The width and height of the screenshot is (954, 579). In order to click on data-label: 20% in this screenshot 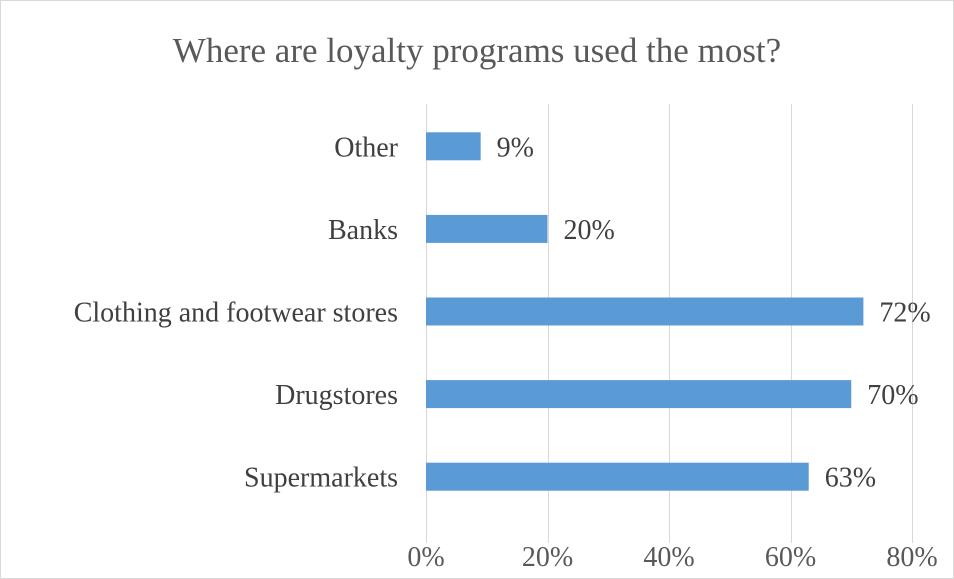, I will do `click(589, 230)`.